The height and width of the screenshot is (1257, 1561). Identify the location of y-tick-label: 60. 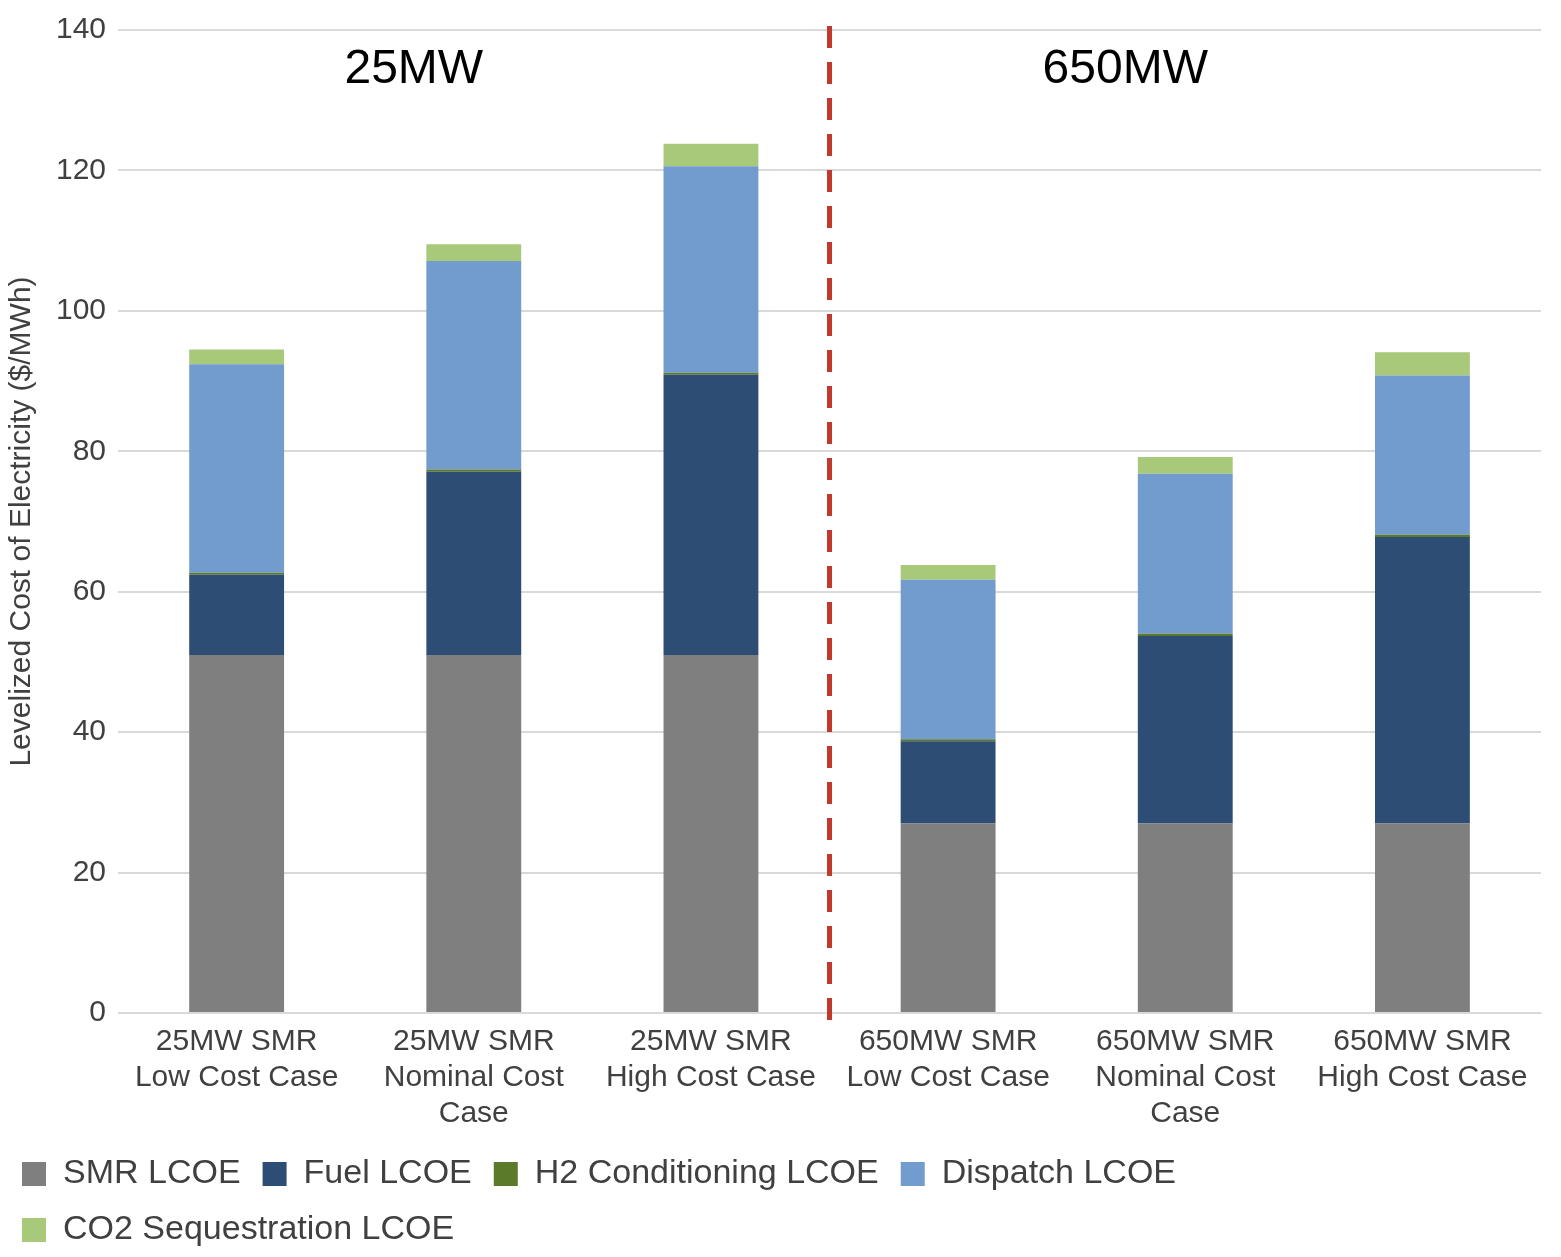
(89, 589).